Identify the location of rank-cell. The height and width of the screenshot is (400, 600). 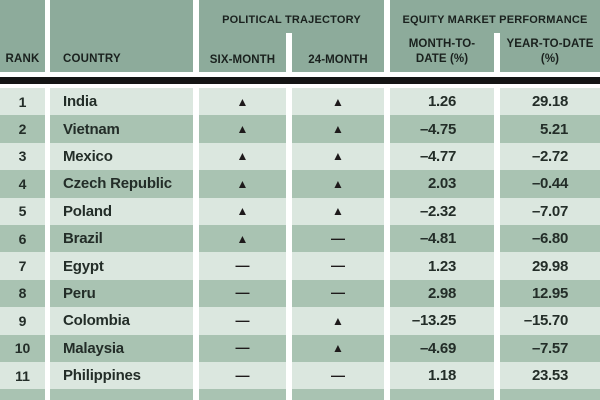
(22, 394).